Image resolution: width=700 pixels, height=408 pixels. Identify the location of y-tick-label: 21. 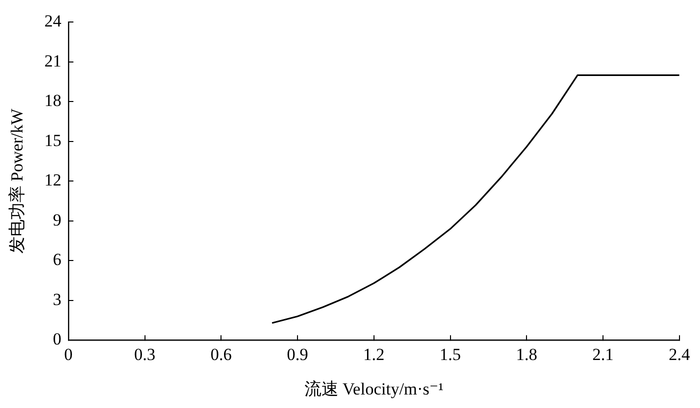
(53, 60).